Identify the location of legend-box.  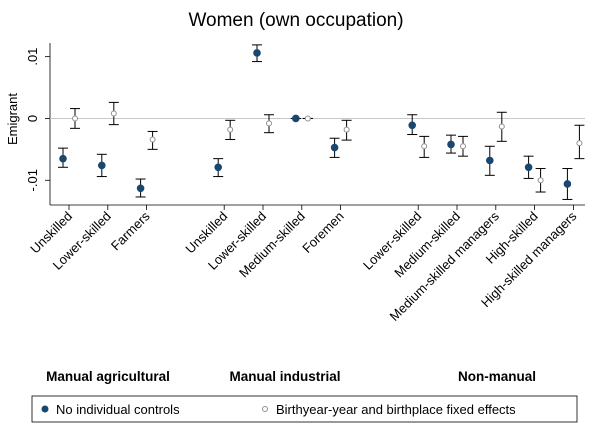
(304, 409).